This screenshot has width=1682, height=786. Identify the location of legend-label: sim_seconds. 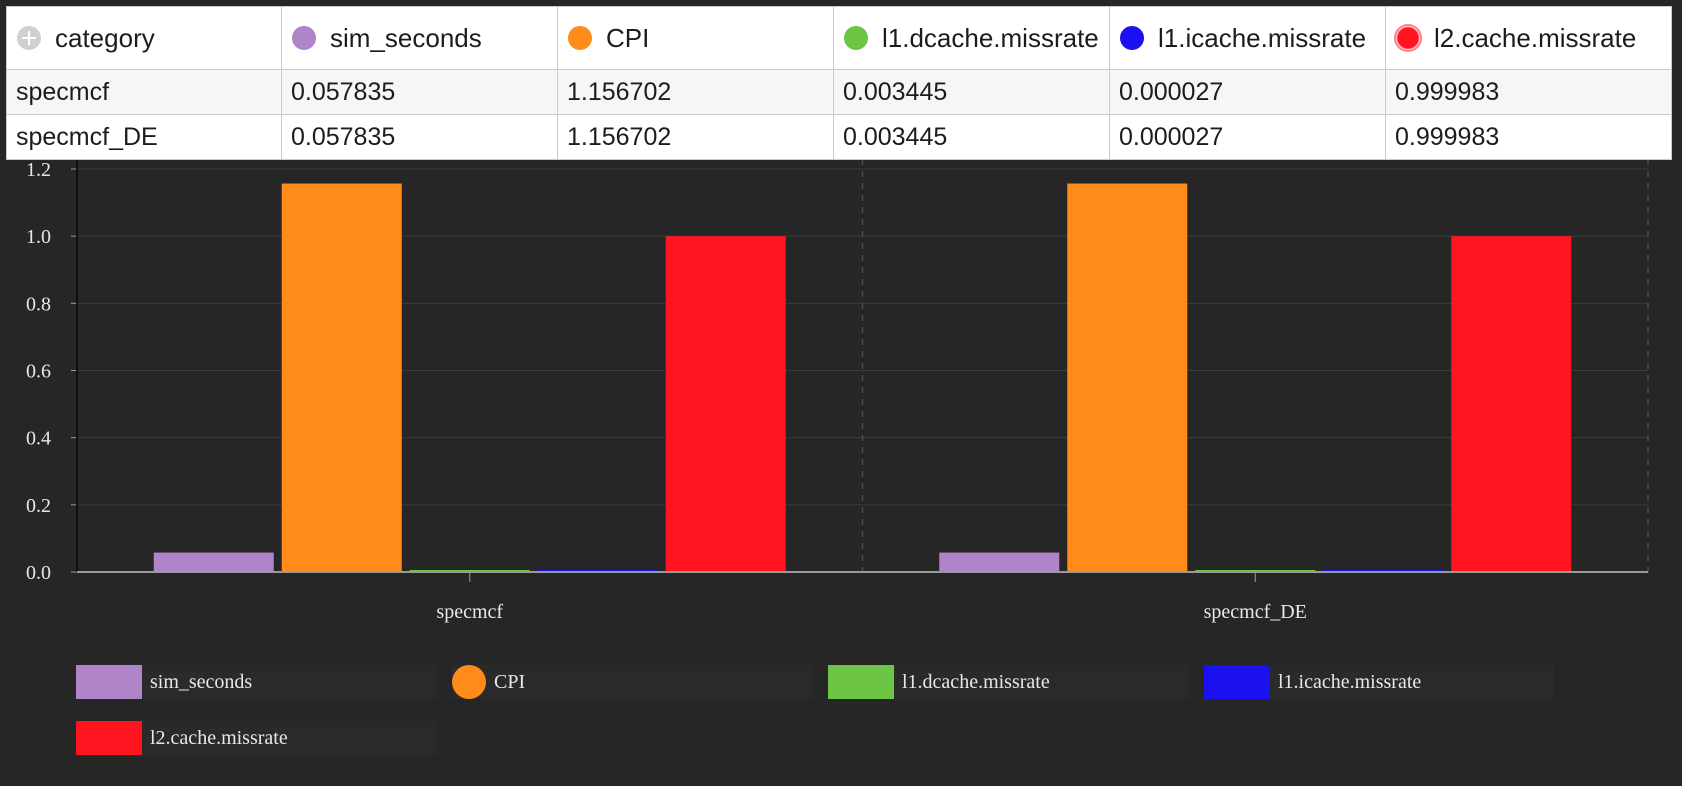
(201, 681).